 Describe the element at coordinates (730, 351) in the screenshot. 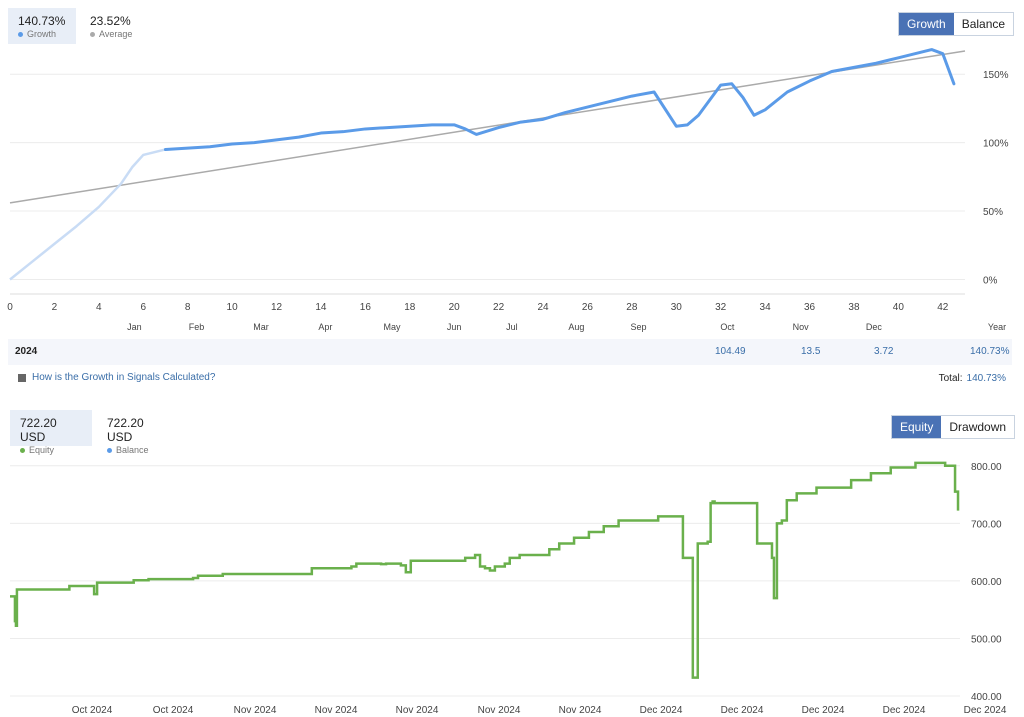

I see `oct-value: 104.49` at that location.